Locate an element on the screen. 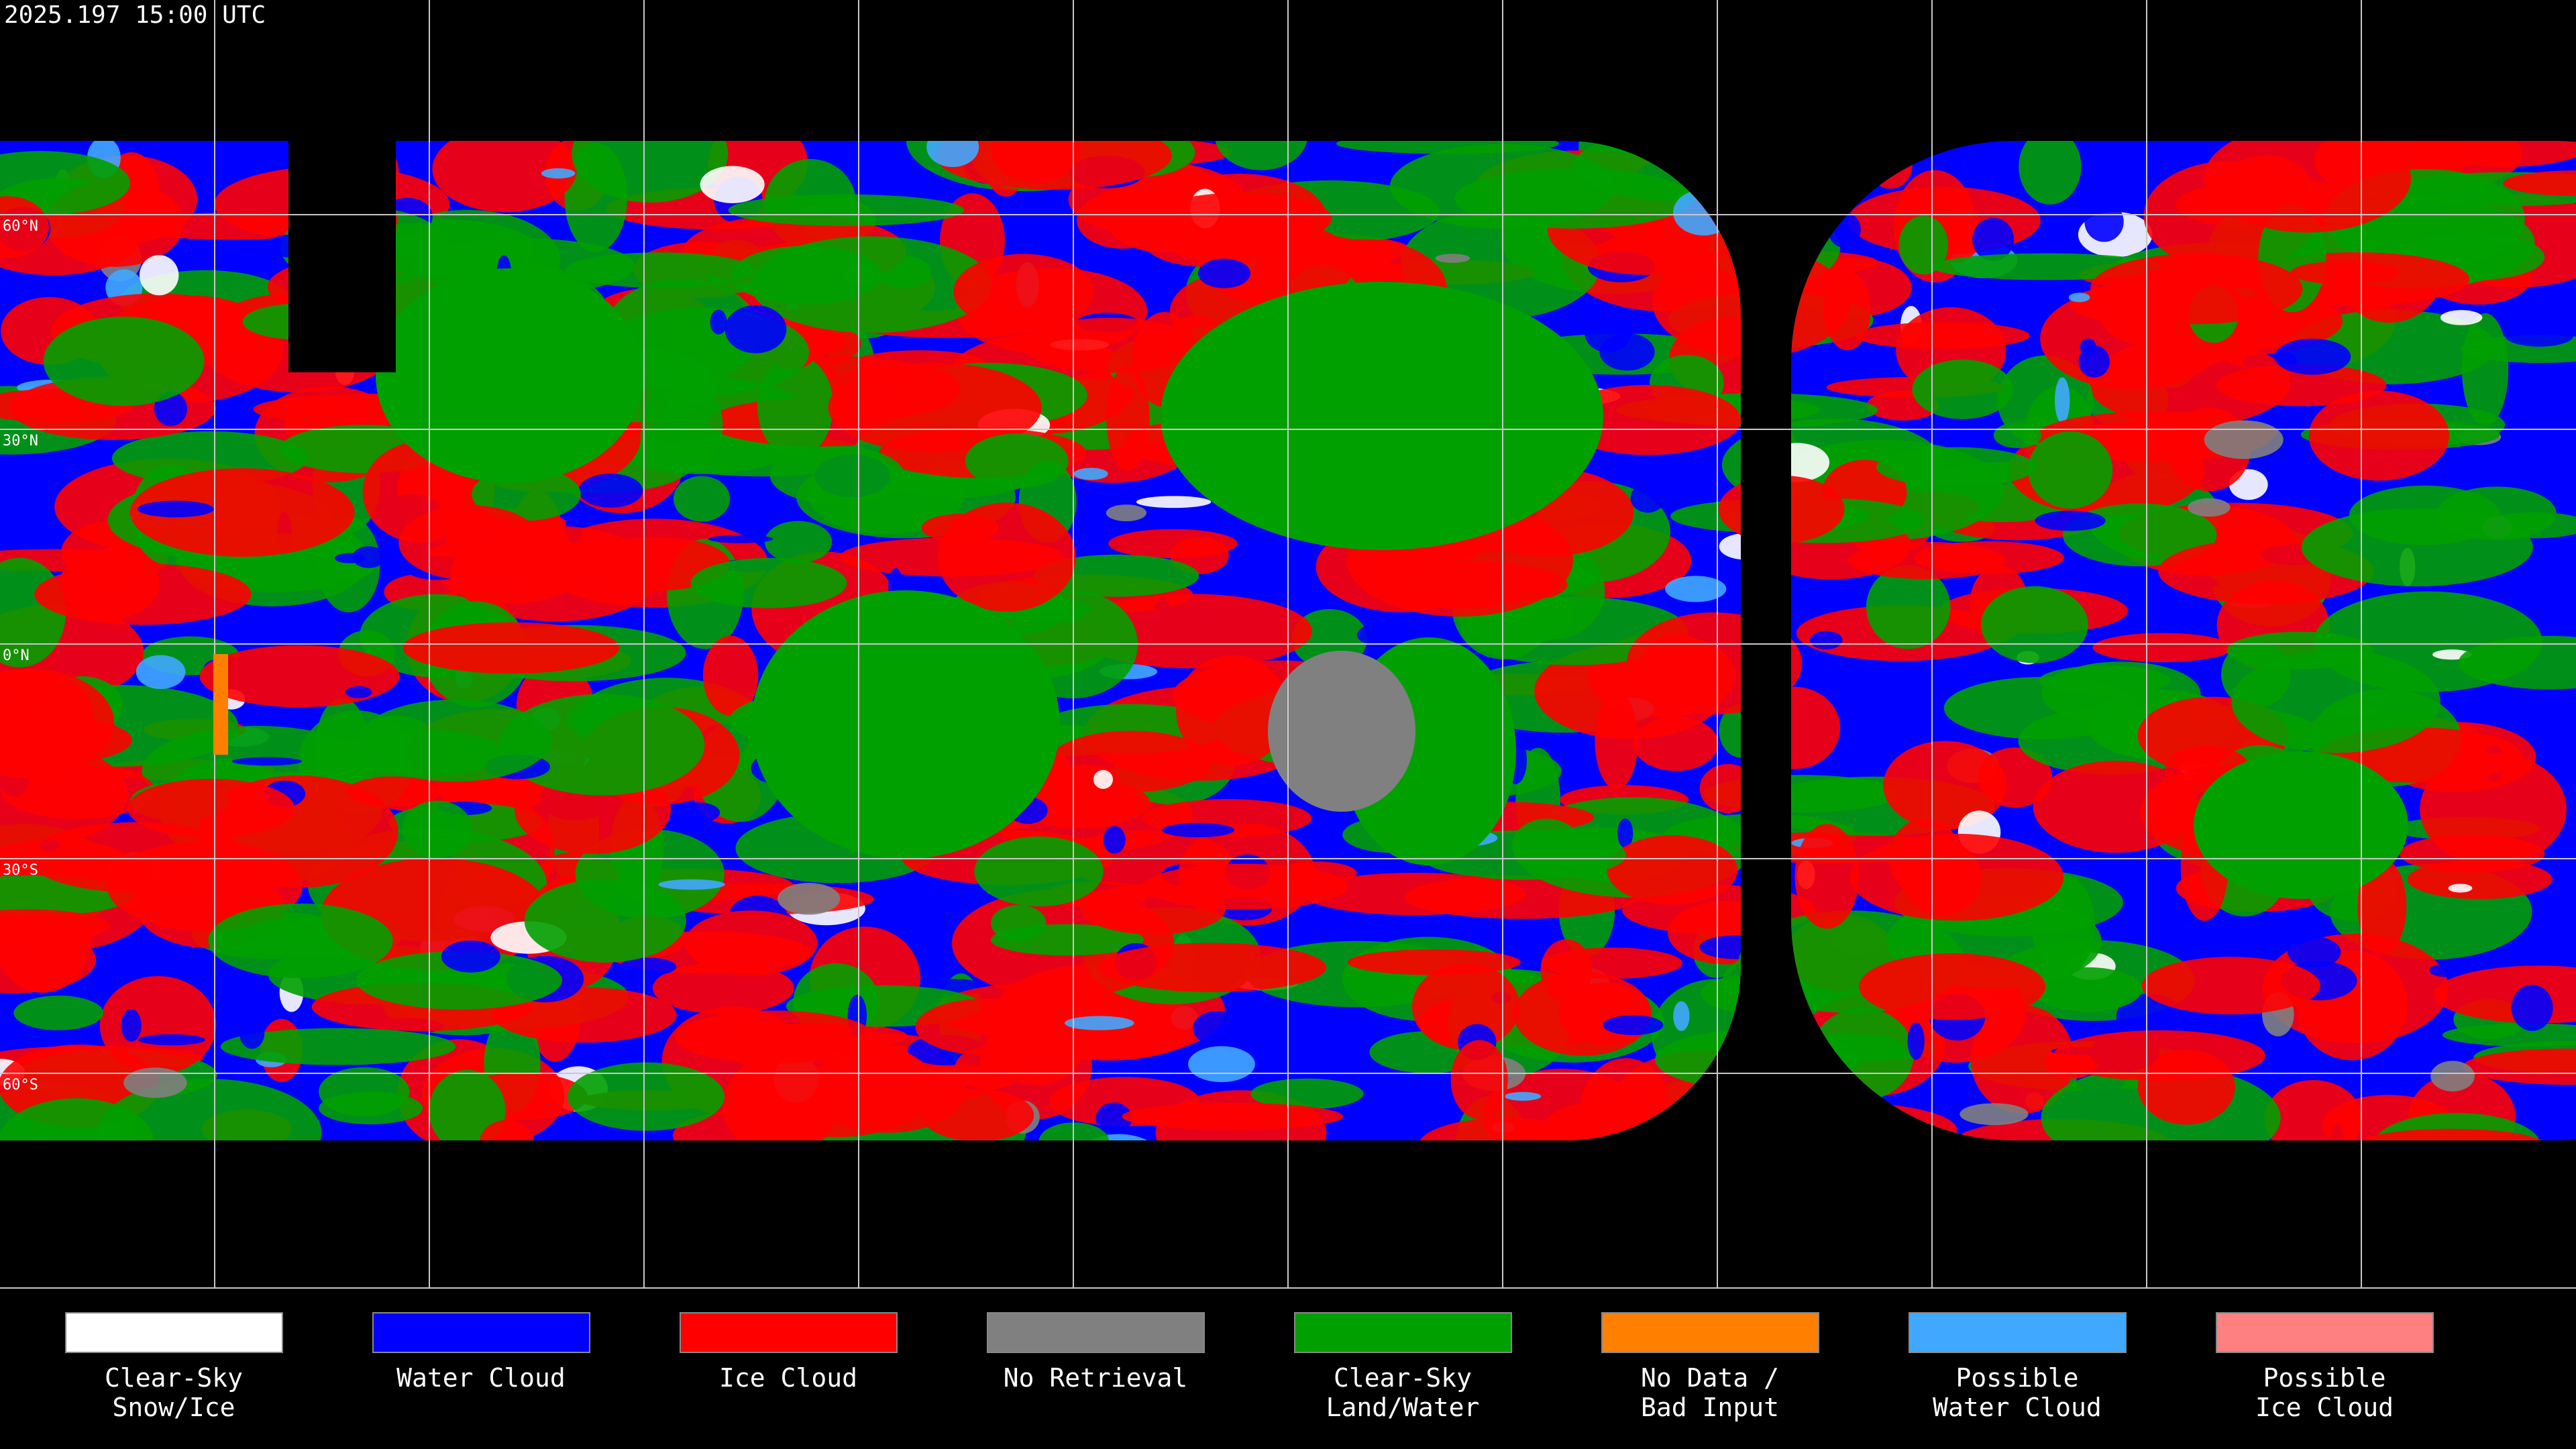  land-clear is located at coordinates (510, 375).